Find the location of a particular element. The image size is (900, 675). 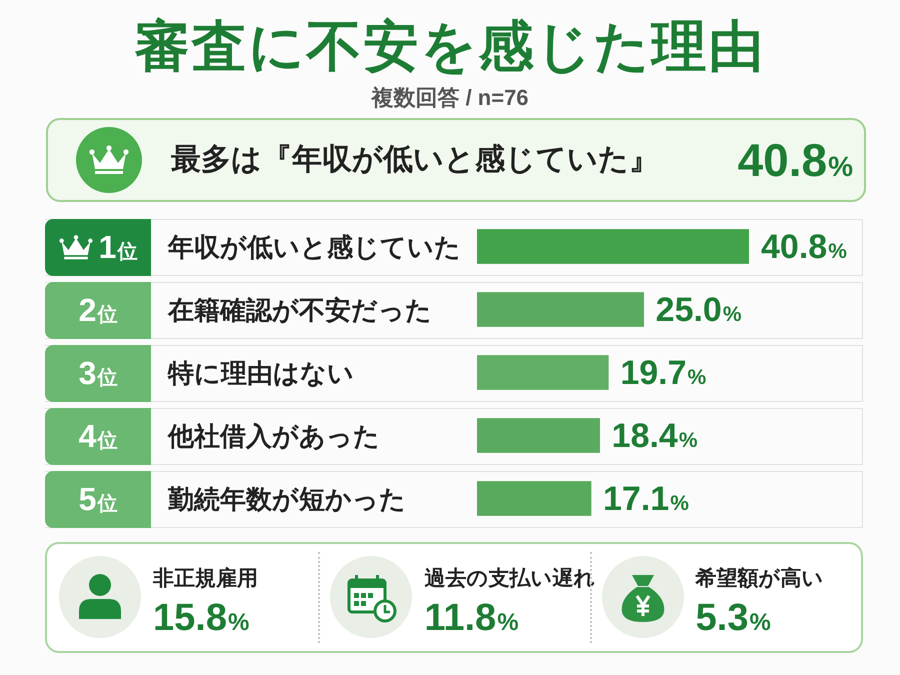

text: 3位 is located at coordinates (98, 372).